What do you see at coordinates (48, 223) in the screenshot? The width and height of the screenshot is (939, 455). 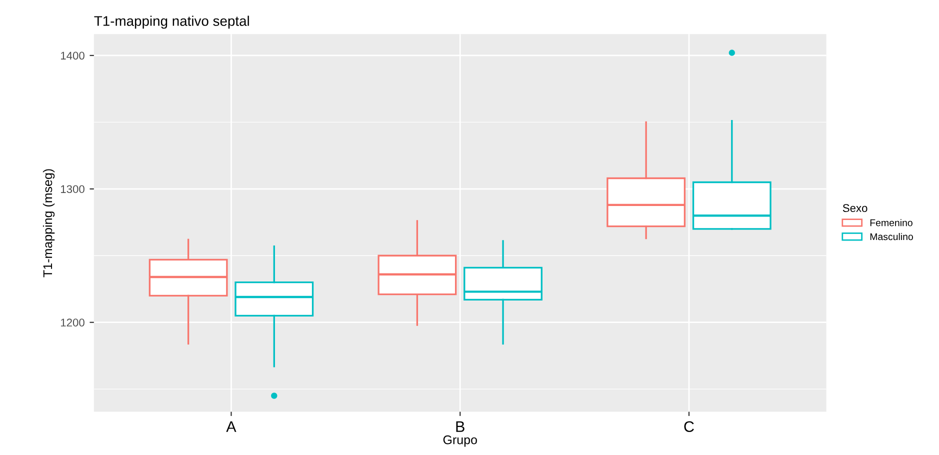 I see `y-axis-title: T1-mapping (mseg)` at bounding box center [48, 223].